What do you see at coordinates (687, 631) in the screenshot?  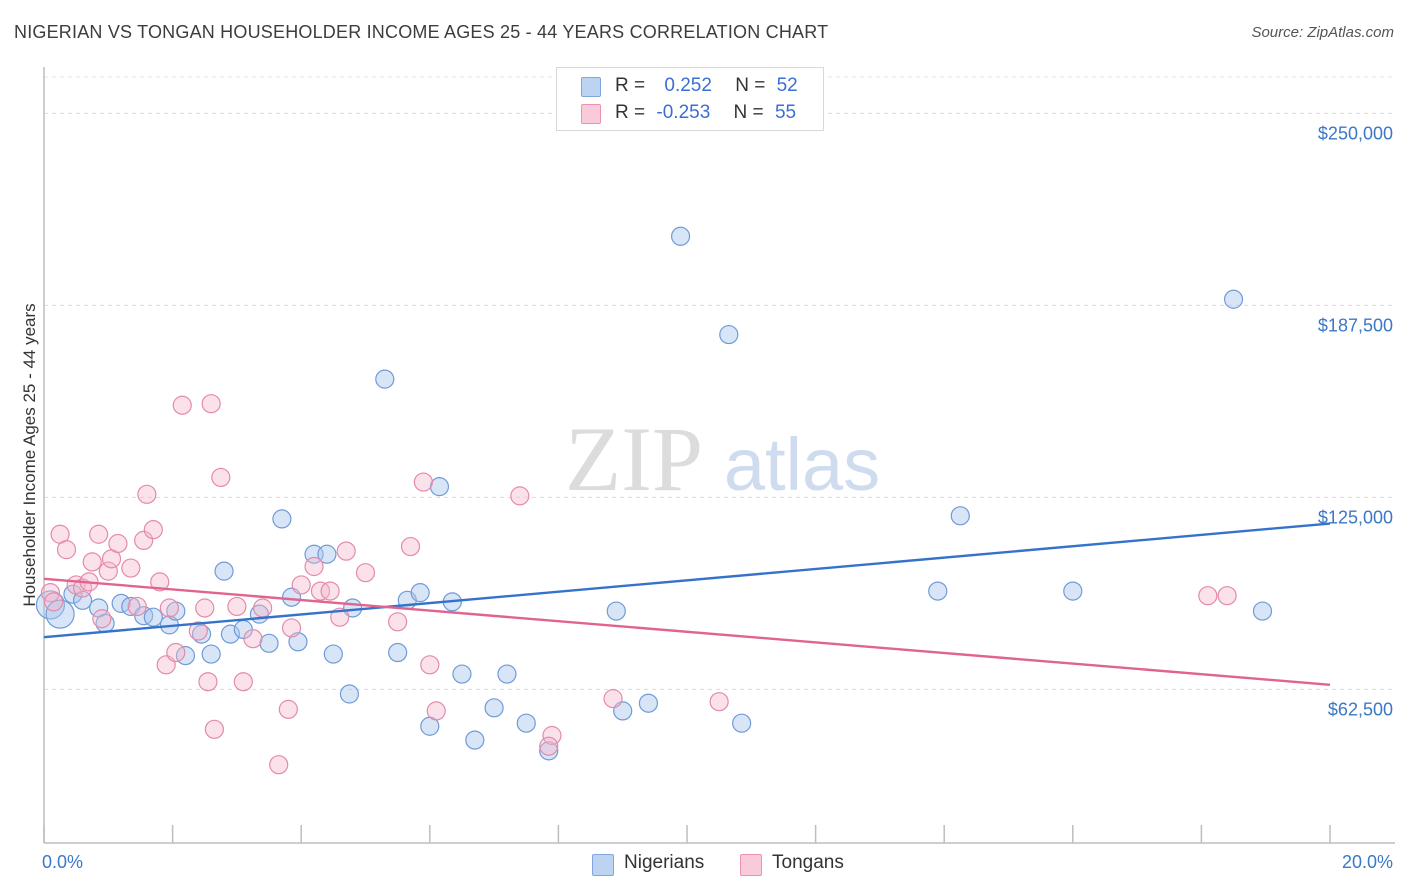 I see `tongans-trend-line` at bounding box center [687, 631].